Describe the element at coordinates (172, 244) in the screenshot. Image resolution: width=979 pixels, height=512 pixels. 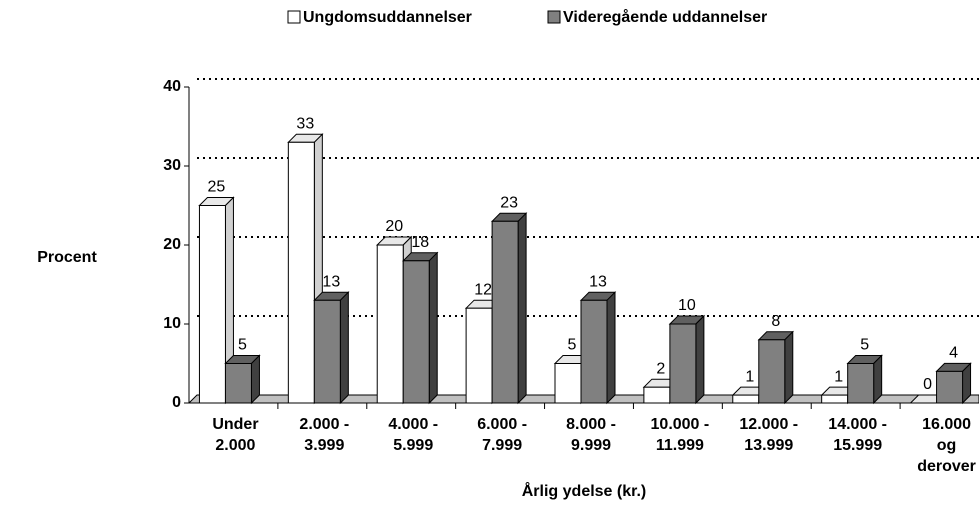
I see `y-tick-label: 20` at that location.